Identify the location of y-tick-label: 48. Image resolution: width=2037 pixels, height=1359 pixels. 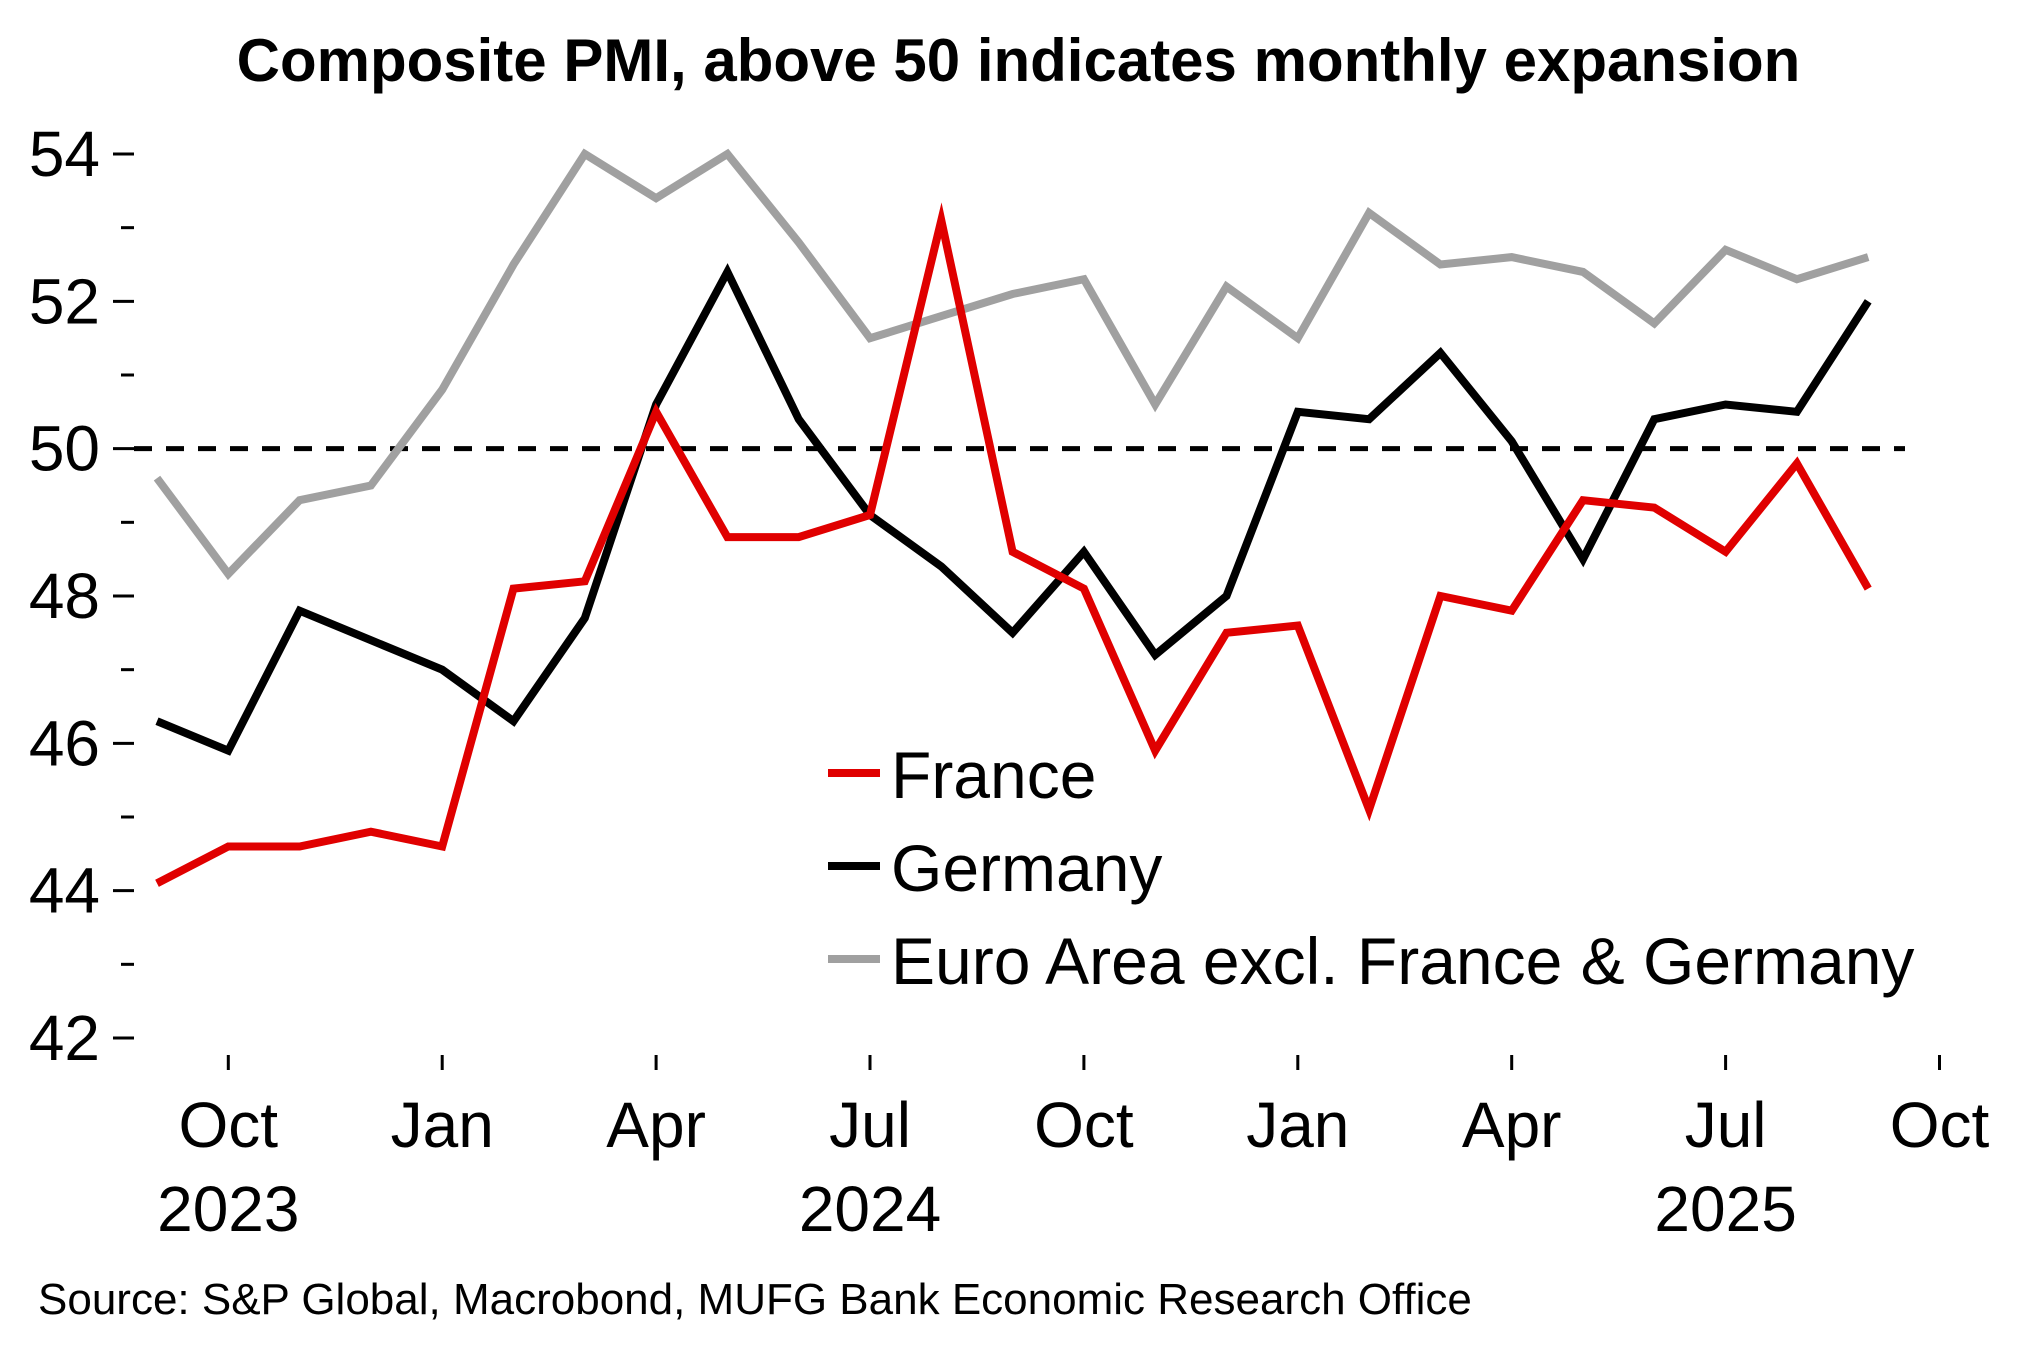
(64, 596).